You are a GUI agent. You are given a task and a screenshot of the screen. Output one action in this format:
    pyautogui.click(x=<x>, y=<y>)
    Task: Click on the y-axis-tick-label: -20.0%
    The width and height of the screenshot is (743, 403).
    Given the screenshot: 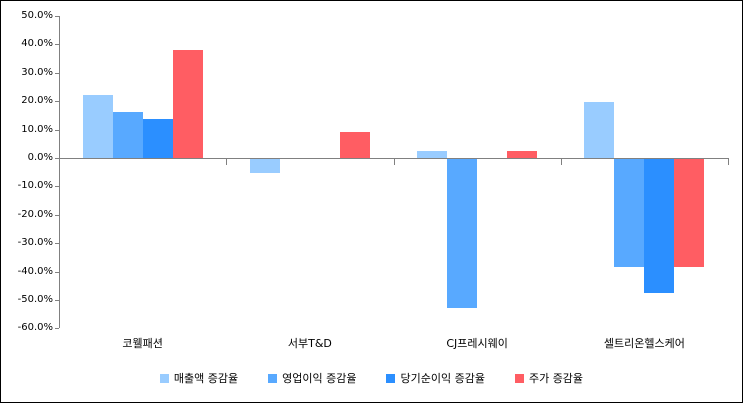 What is the action you would take?
    pyautogui.click(x=35, y=214)
    